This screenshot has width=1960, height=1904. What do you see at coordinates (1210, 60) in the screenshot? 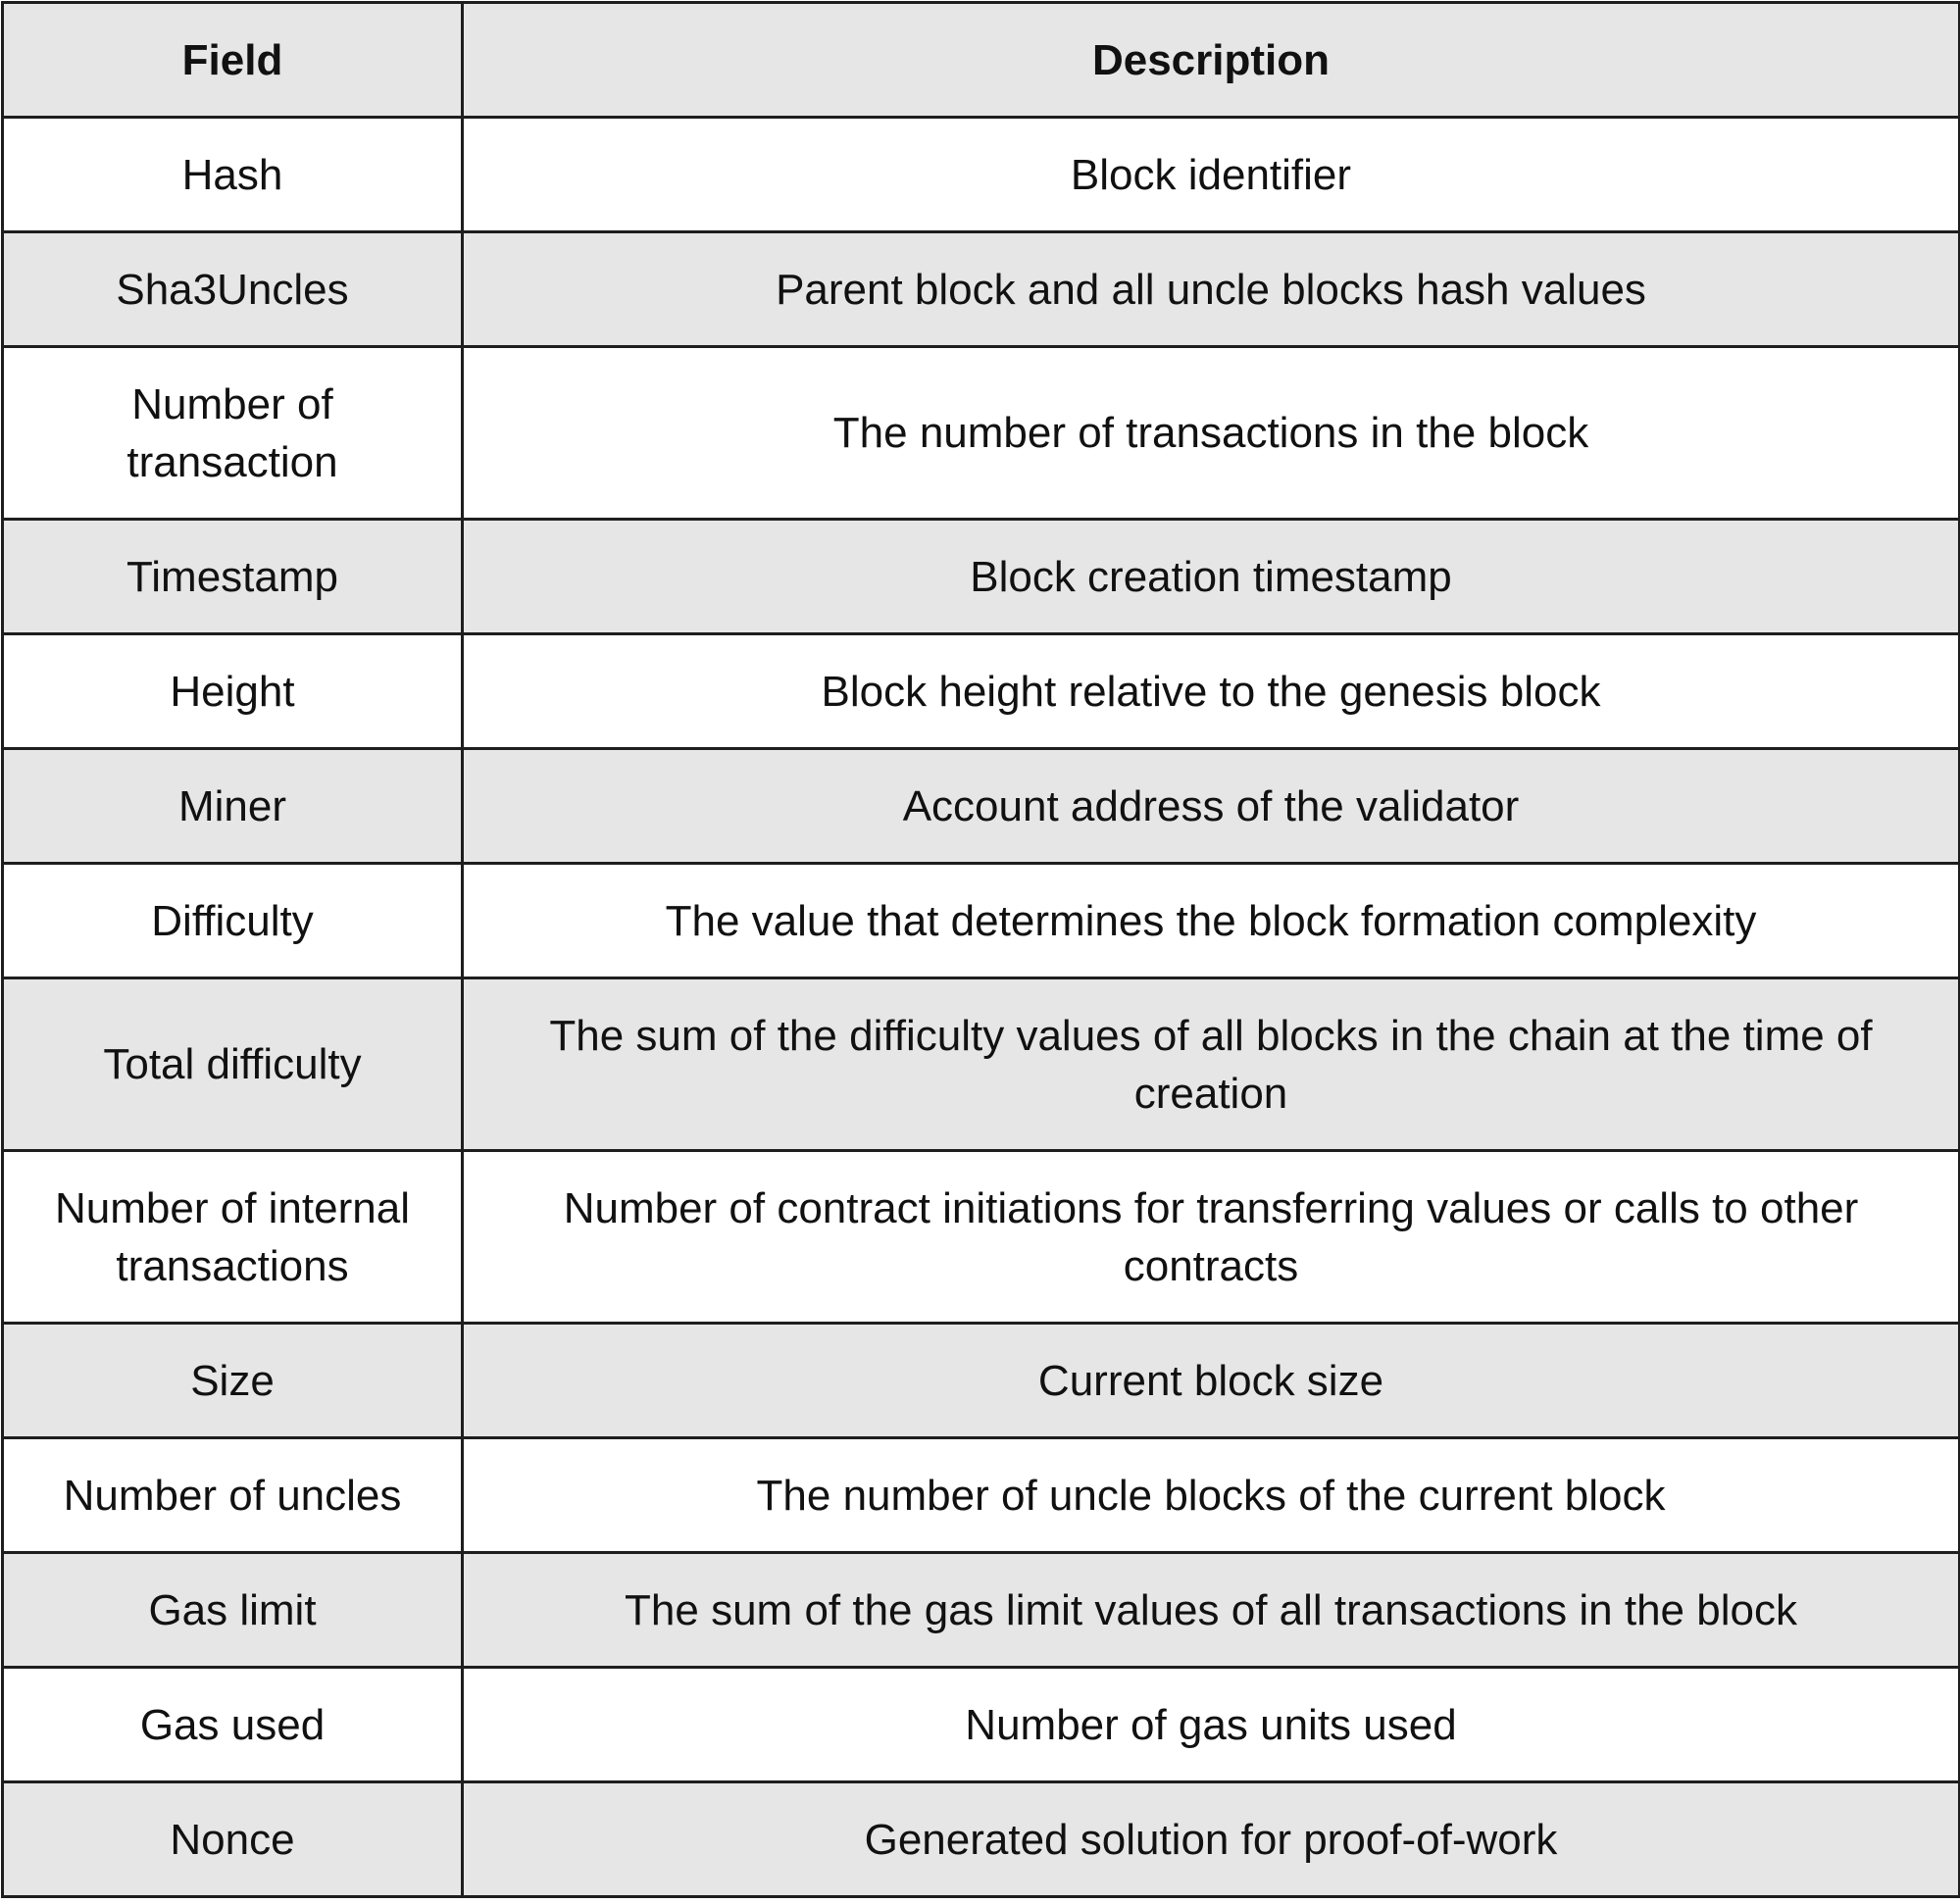
I see `description-column-header: Description` at bounding box center [1210, 60].